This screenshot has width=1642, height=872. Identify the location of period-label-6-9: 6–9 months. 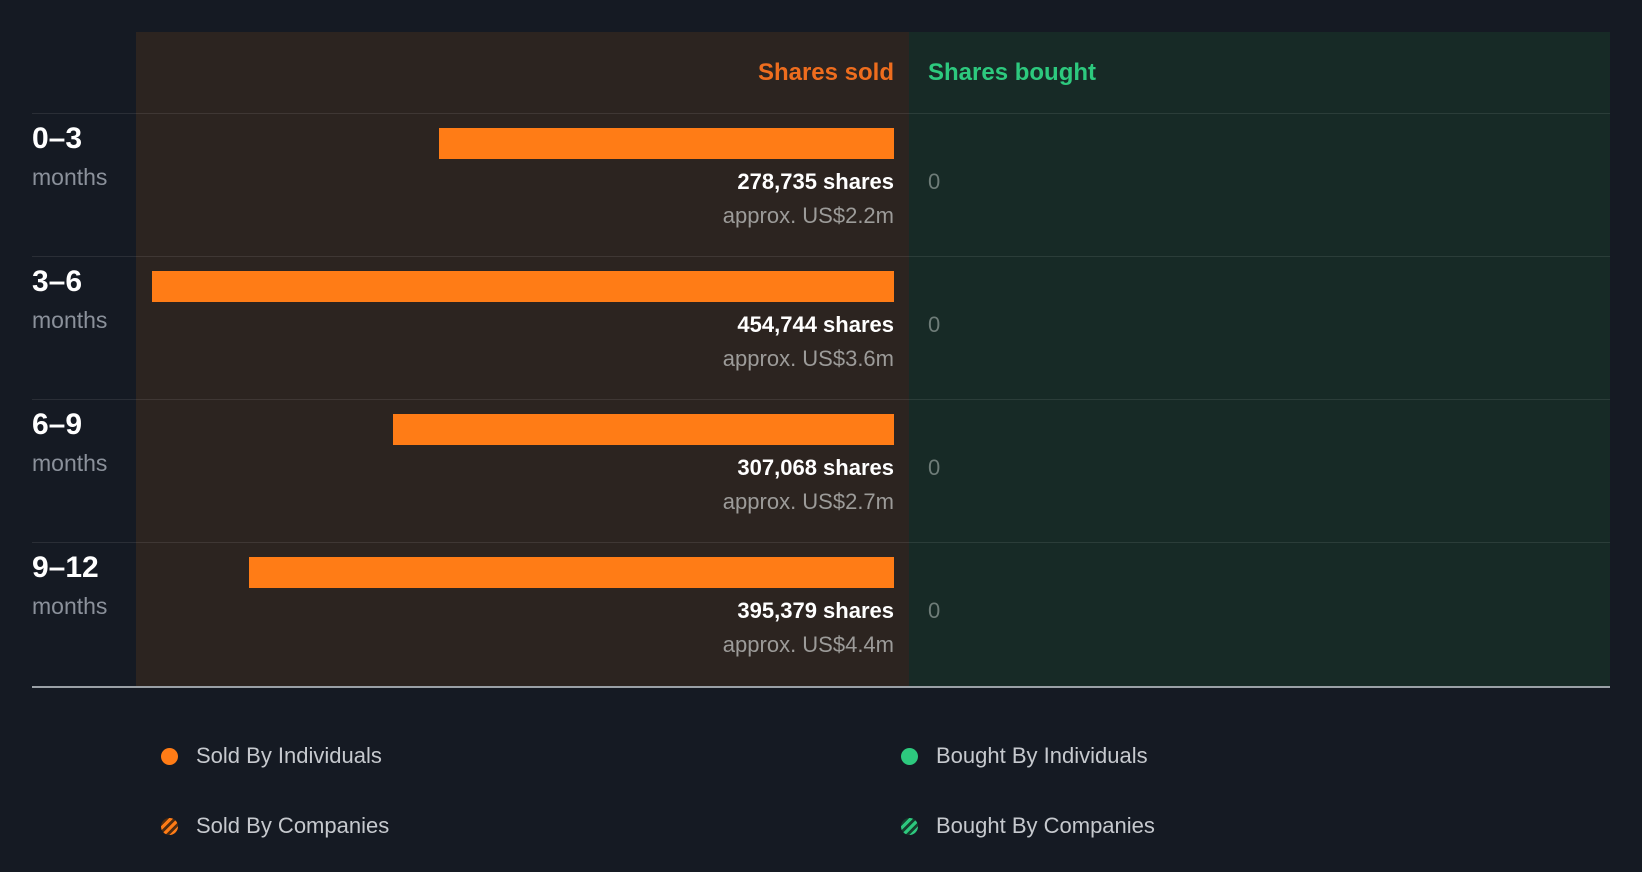
(84, 470).